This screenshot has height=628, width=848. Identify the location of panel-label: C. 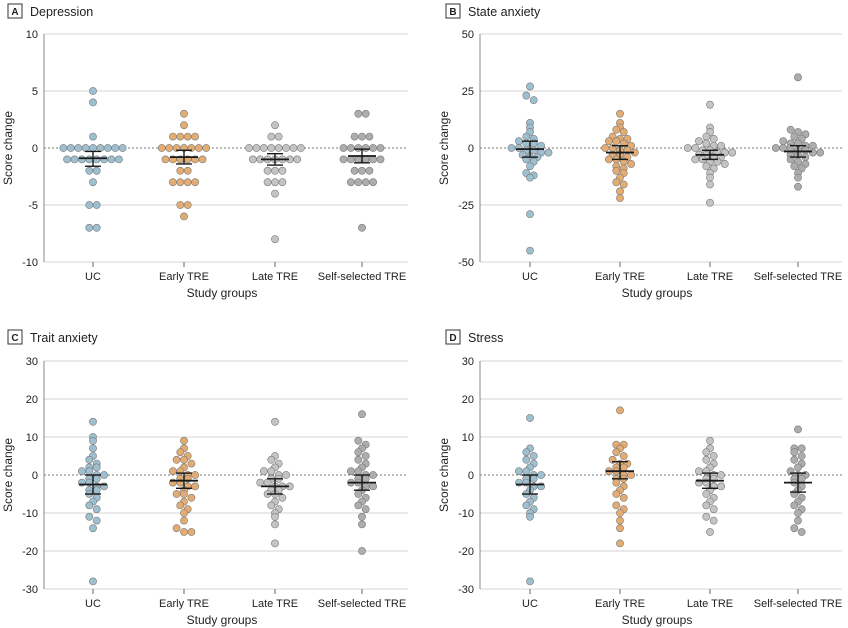
(14, 338).